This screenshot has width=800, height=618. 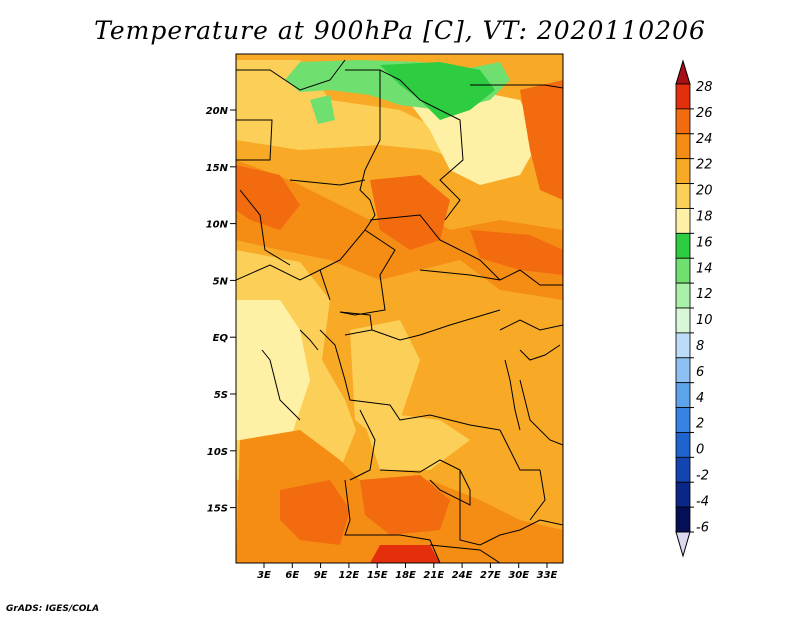 I want to click on lon-tick-label: 12E, so click(x=349, y=575).